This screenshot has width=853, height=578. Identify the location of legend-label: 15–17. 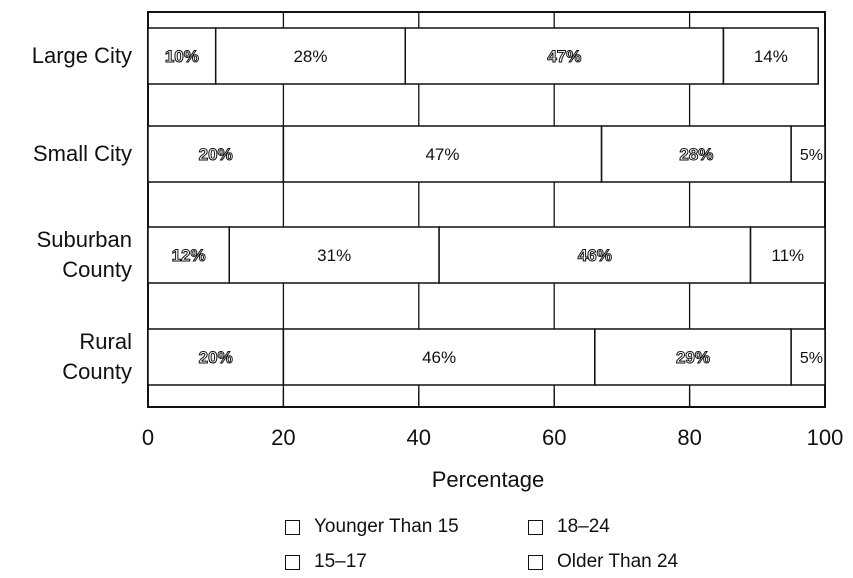
(340, 561).